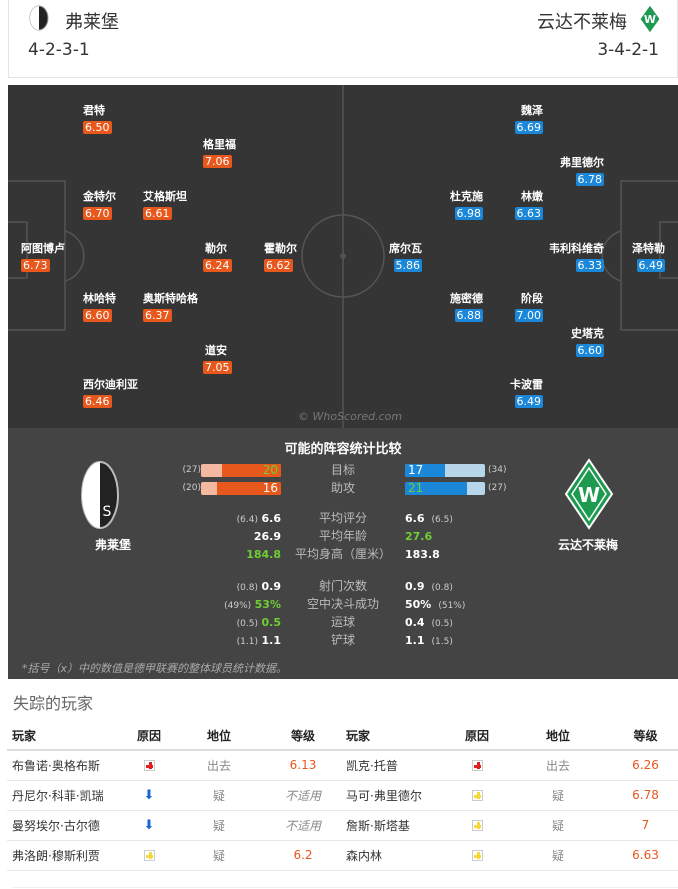  I want to click on stat-label: 运球, so click(342, 622).